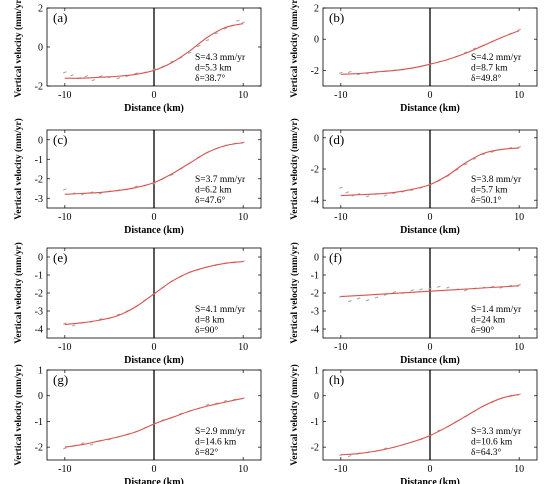 The height and width of the screenshot is (484, 550). I want to click on panel-label: (c), so click(60, 139).